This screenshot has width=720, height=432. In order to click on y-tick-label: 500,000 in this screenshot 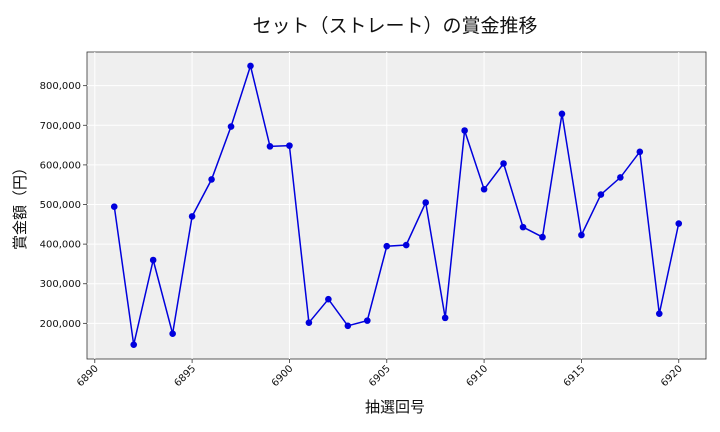, I will do `click(60, 205)`.